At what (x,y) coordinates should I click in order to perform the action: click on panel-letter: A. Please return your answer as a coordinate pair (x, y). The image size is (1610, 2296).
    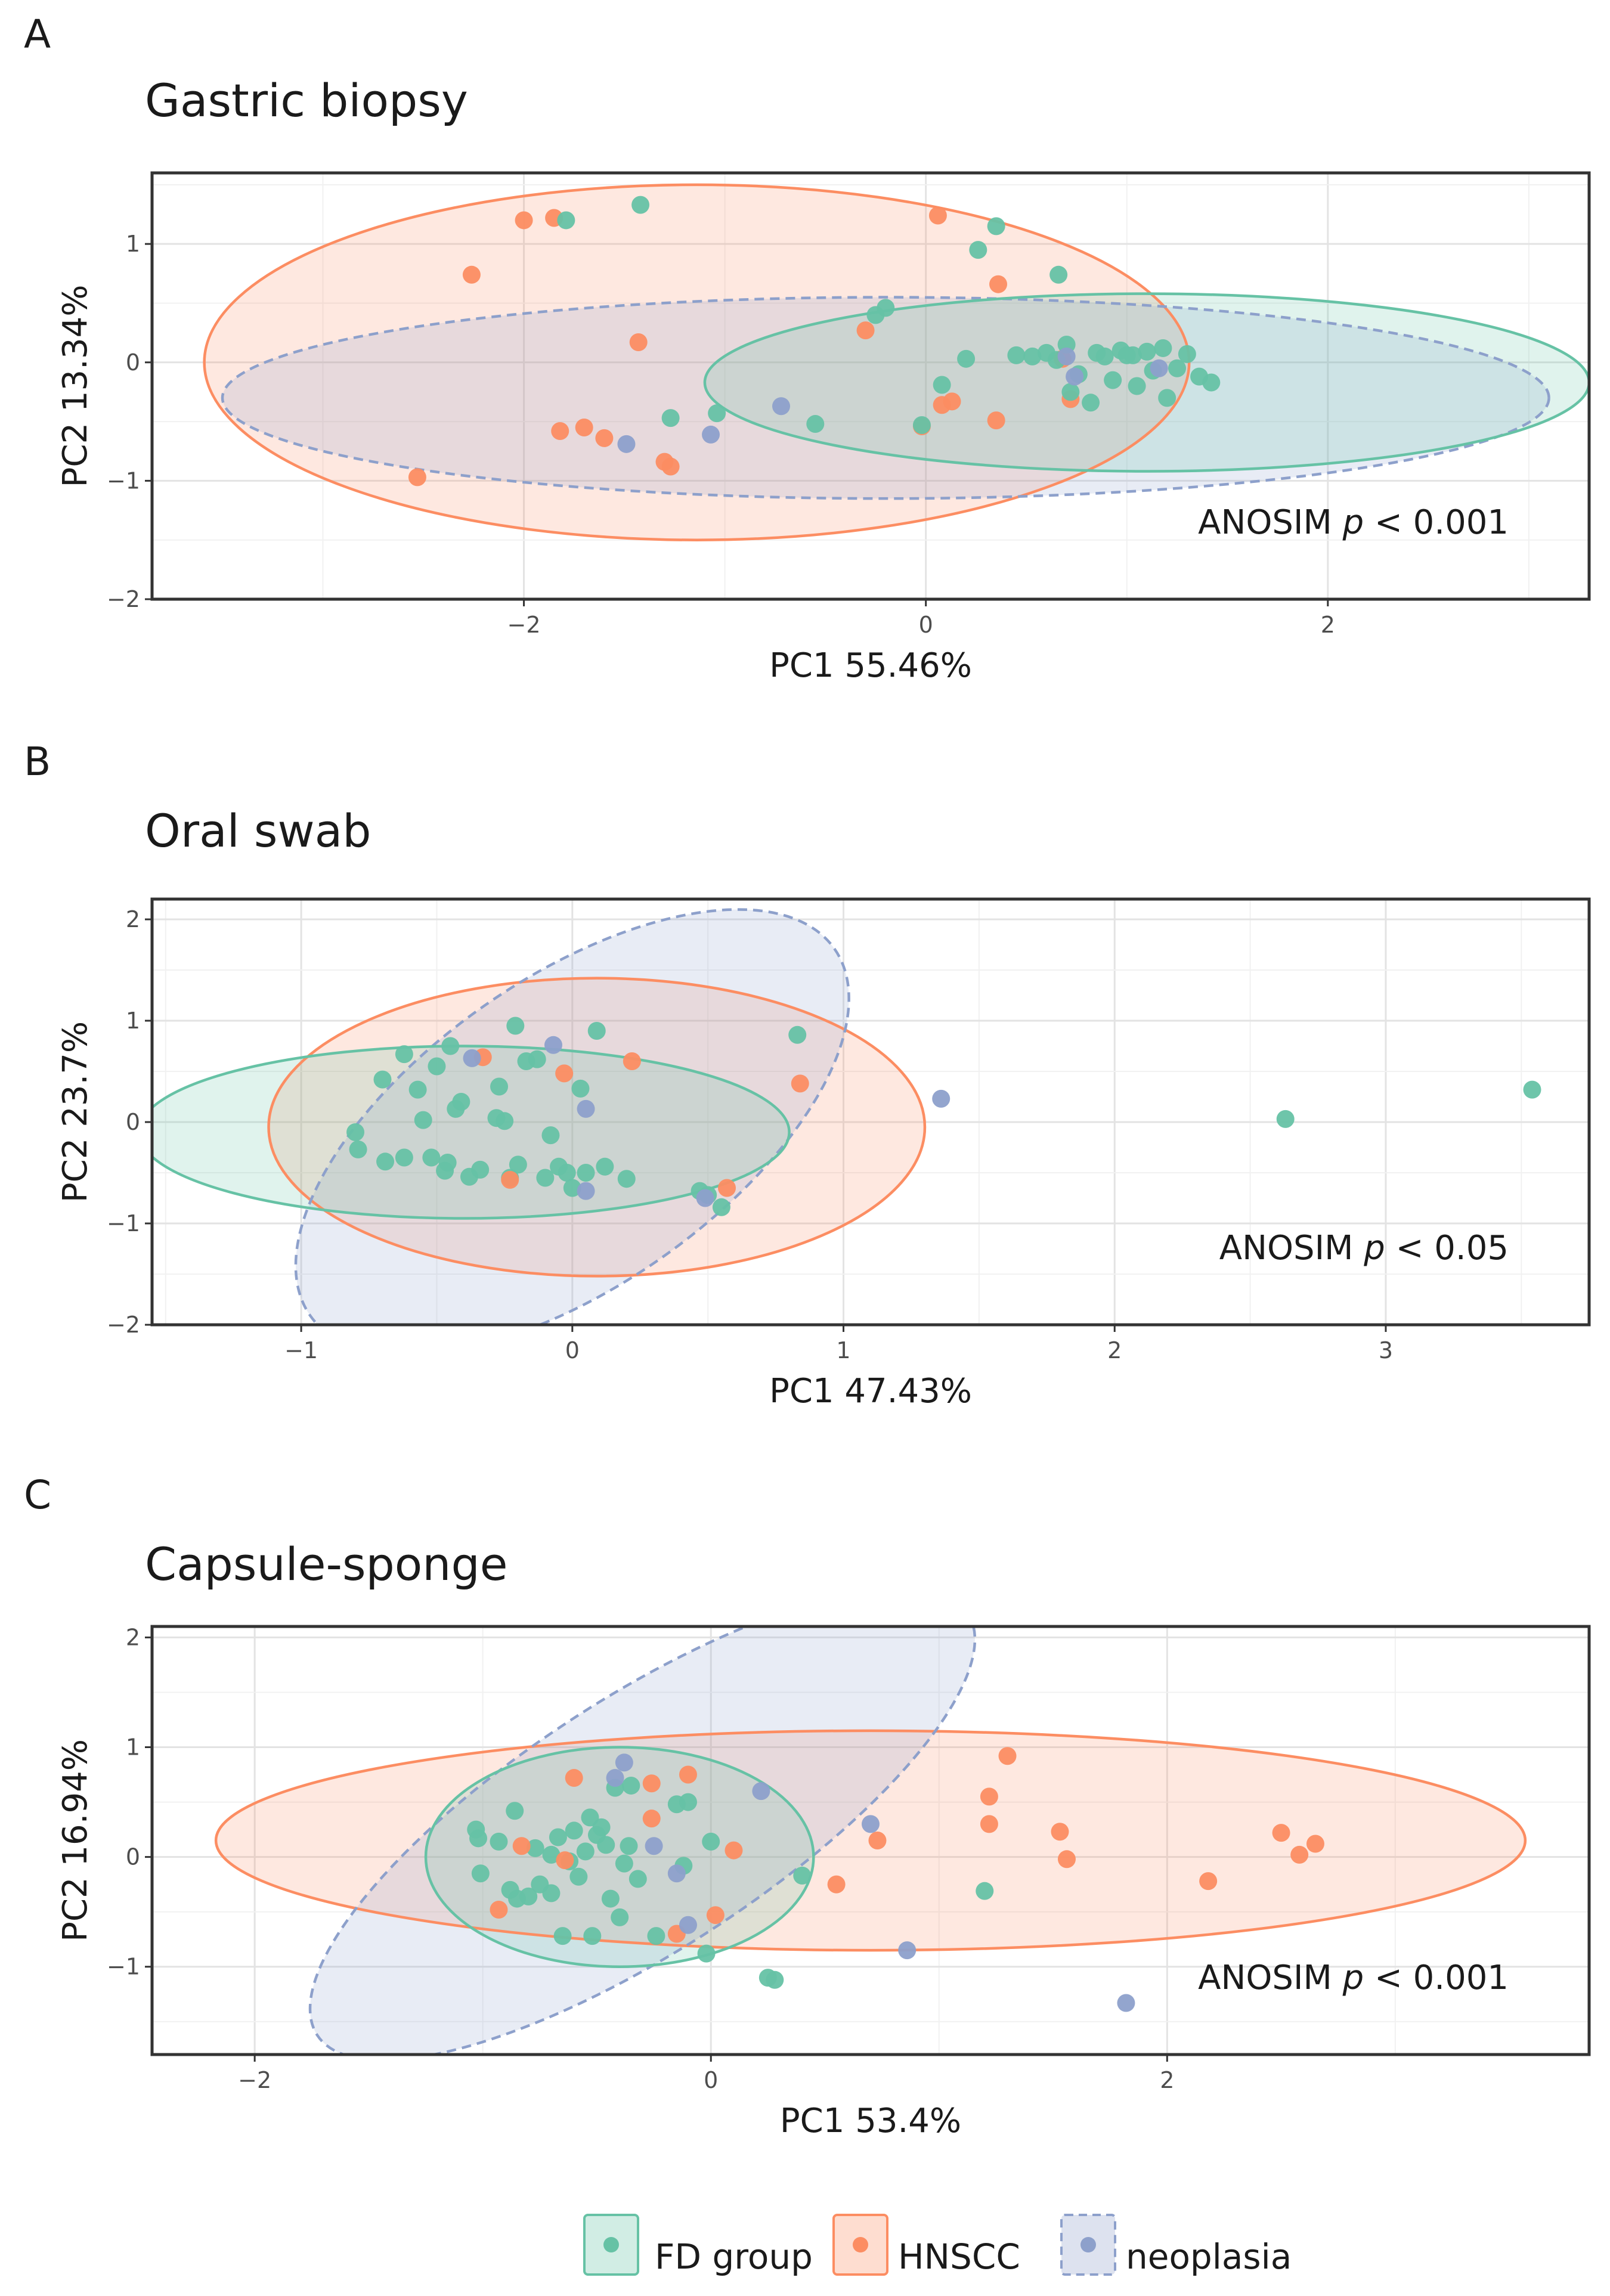
    Looking at the image, I should click on (38, 34).